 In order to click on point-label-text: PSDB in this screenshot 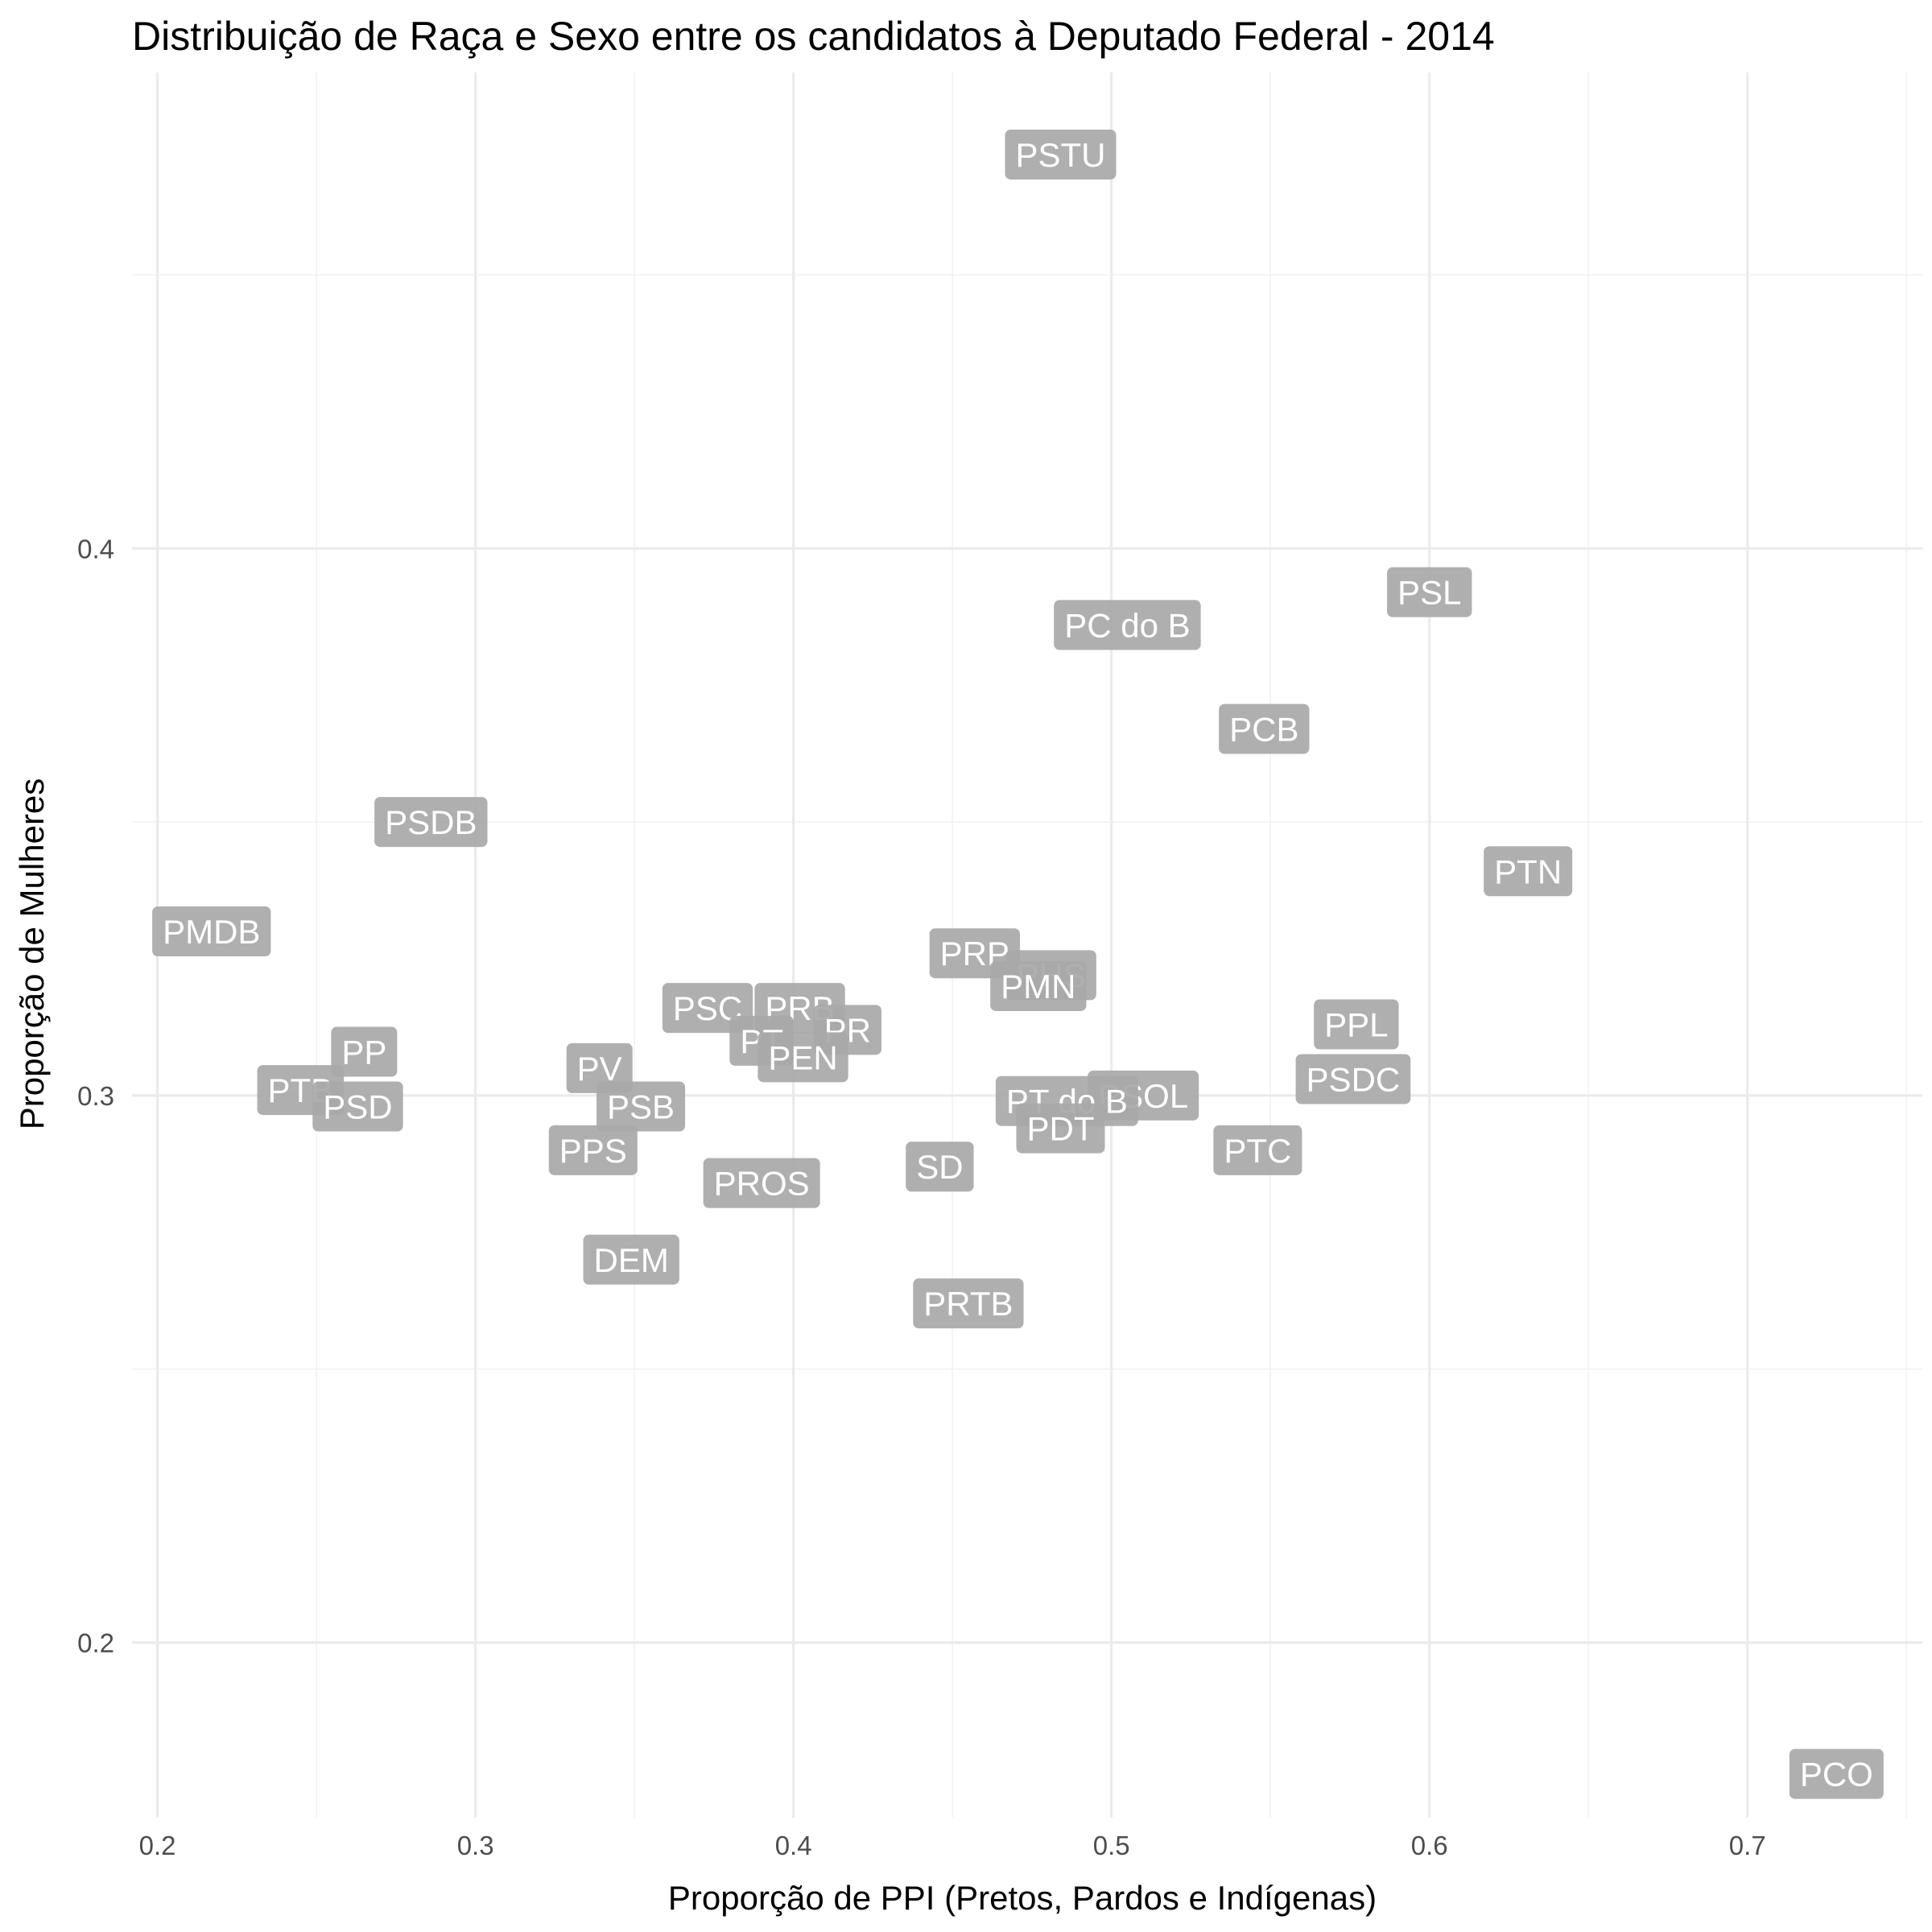, I will do `click(431, 822)`.